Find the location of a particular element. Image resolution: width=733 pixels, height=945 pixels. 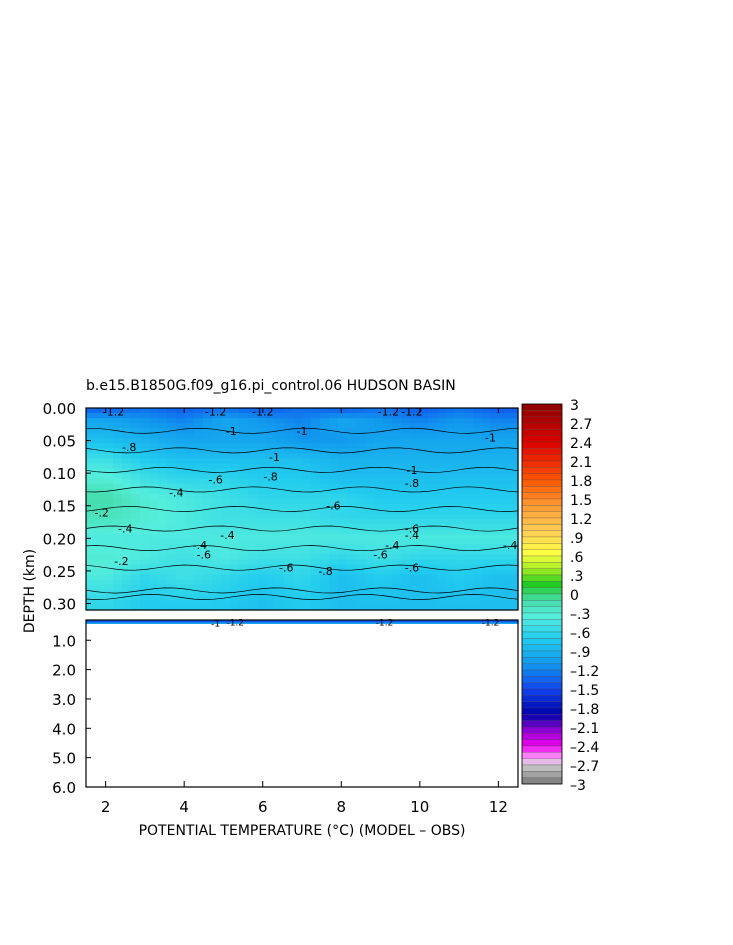

colorbar-tick-label: –2.4 is located at coordinates (584, 748).